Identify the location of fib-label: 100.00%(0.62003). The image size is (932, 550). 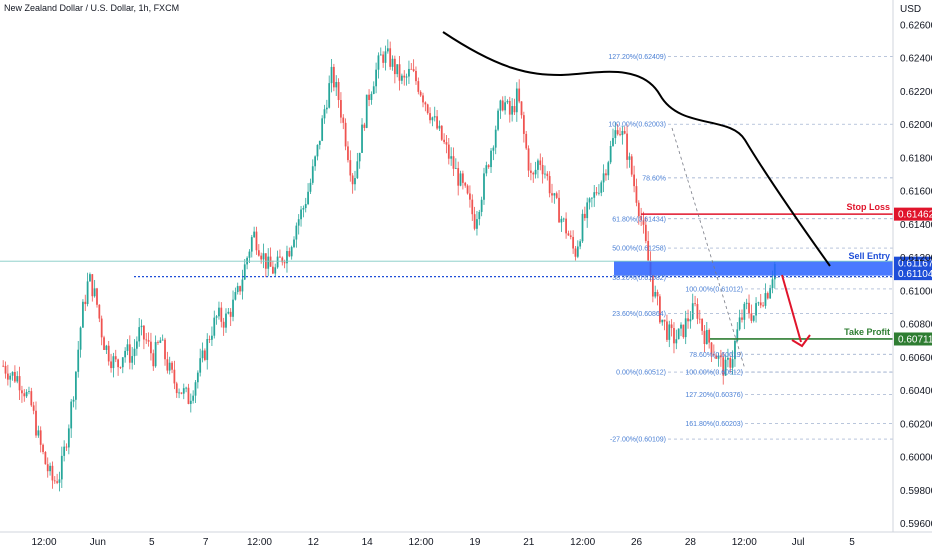
(637, 125).